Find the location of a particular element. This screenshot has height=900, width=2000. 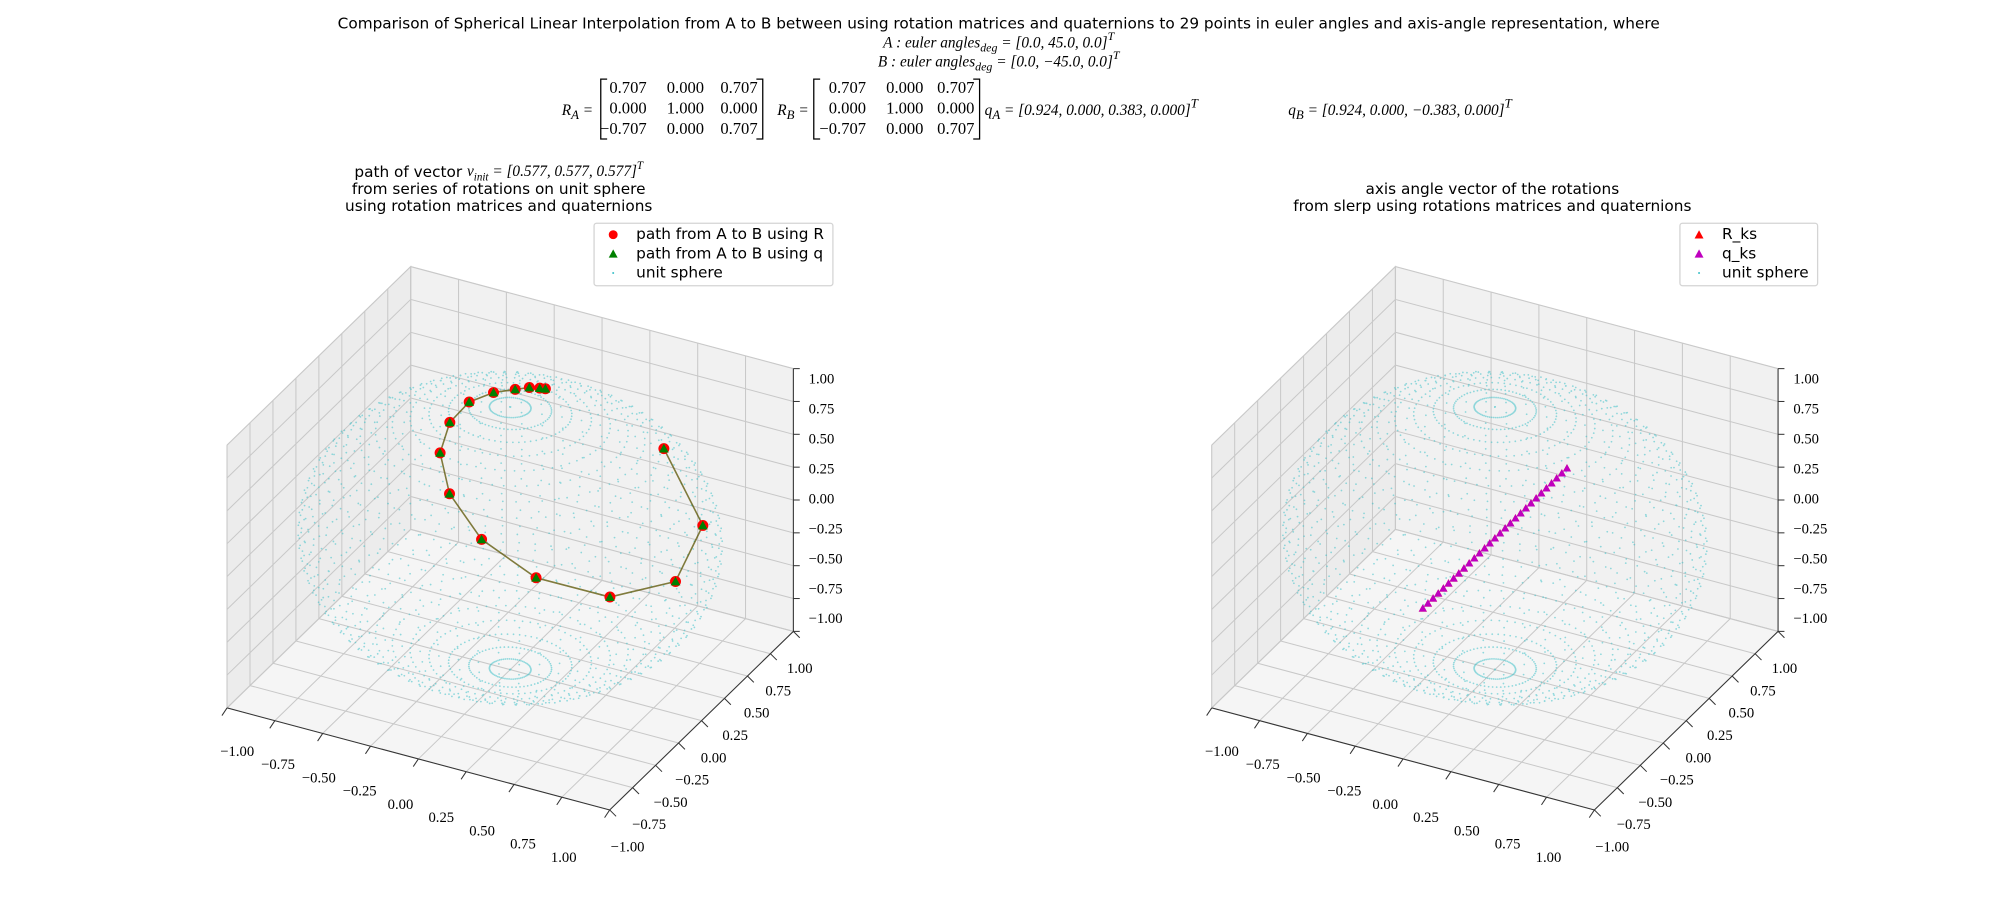

x-tick-label: 0.75 is located at coordinates (523, 845).